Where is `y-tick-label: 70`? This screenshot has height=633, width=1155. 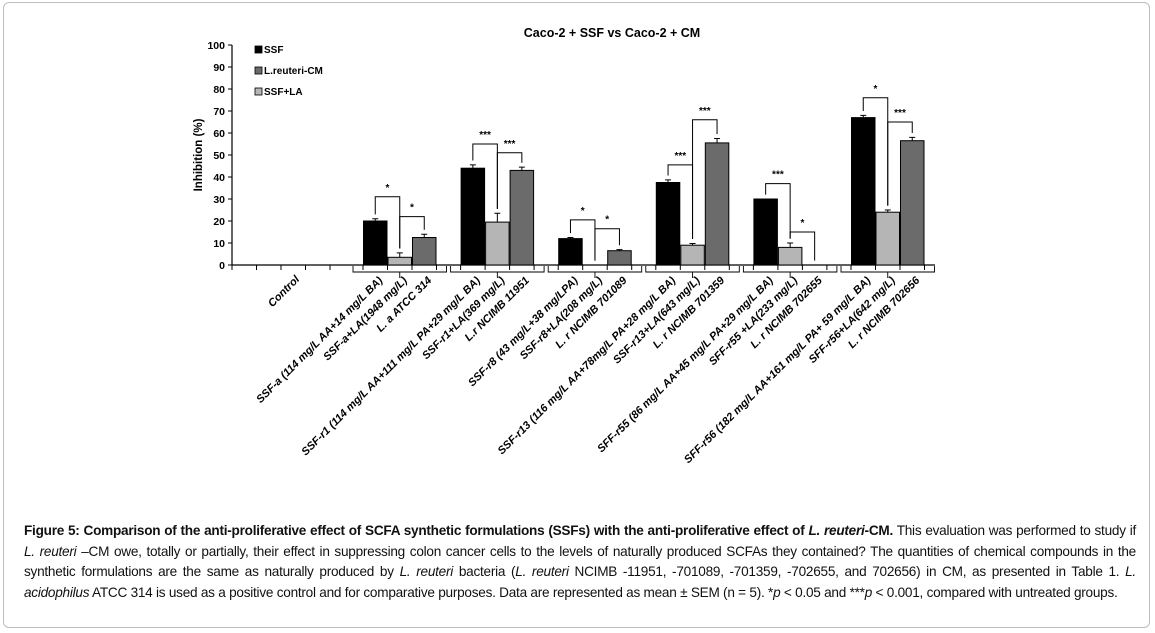
y-tick-label: 70 is located at coordinates (219, 112).